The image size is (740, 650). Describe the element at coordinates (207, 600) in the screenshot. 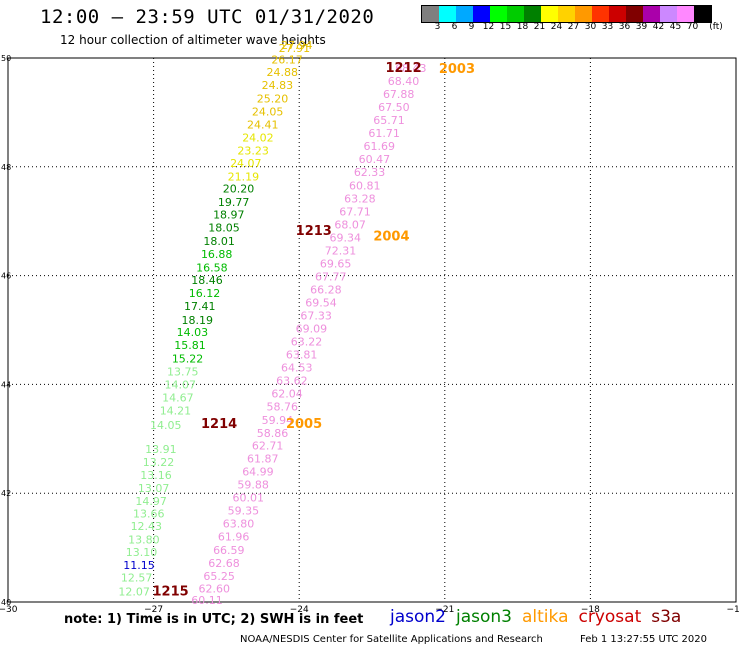

I see `data-point-s3a: 60.11` at that location.